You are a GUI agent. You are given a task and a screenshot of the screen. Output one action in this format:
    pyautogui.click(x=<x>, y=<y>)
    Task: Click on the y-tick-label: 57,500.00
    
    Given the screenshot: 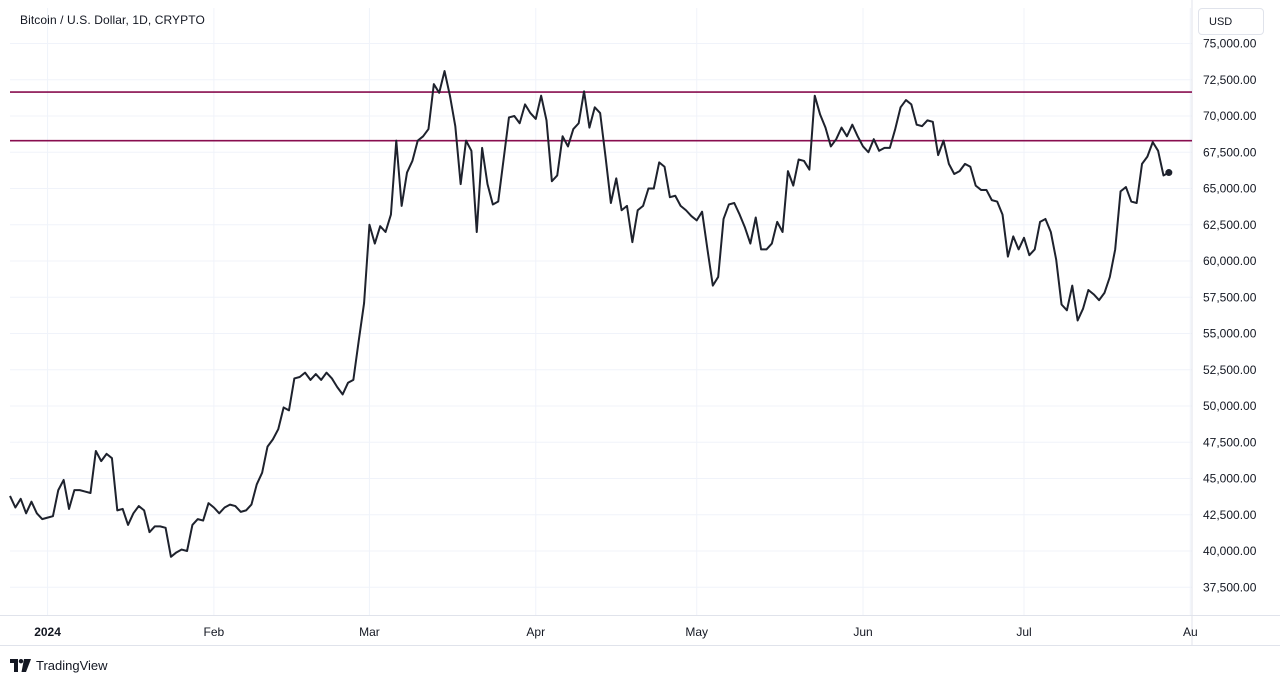 What is the action you would take?
    pyautogui.click(x=1230, y=297)
    